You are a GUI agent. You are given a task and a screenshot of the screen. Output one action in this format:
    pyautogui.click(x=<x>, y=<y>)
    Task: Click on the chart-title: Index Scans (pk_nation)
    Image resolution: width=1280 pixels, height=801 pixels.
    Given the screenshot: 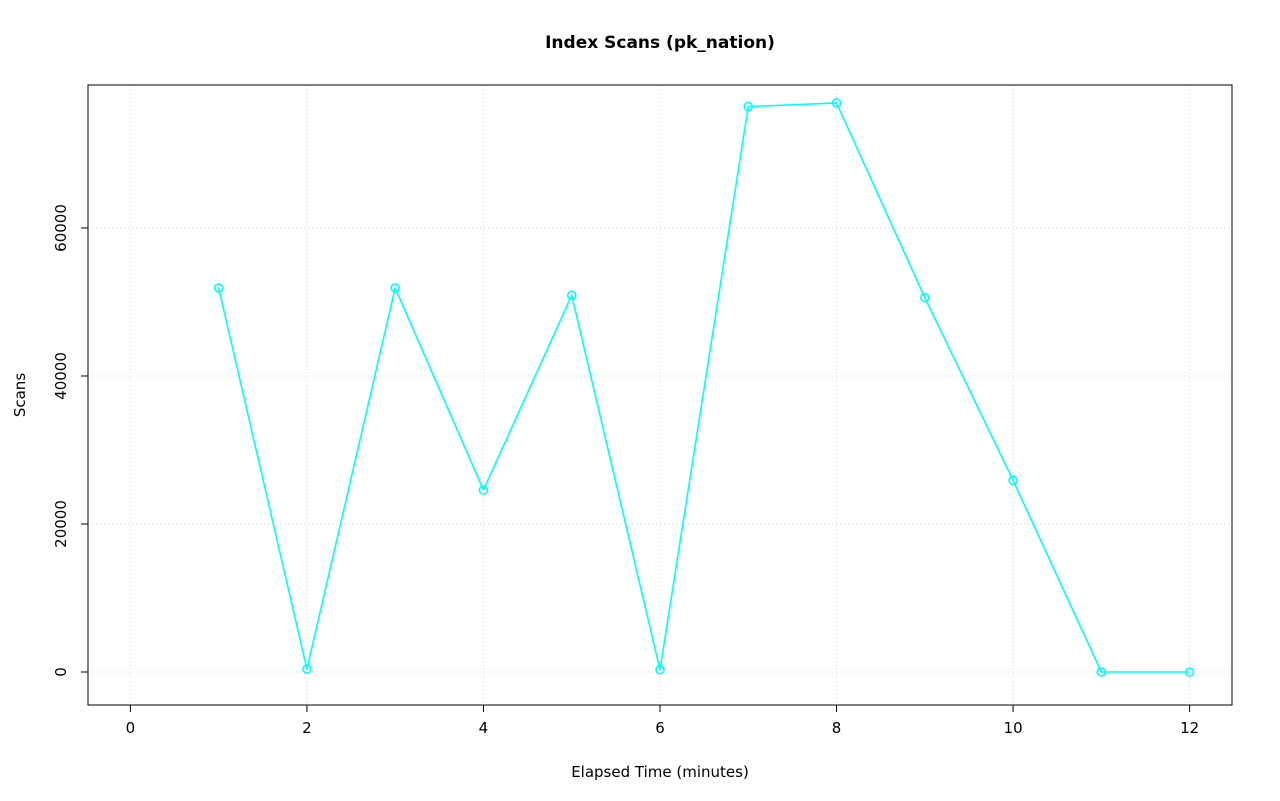 What is the action you would take?
    pyautogui.click(x=660, y=43)
    